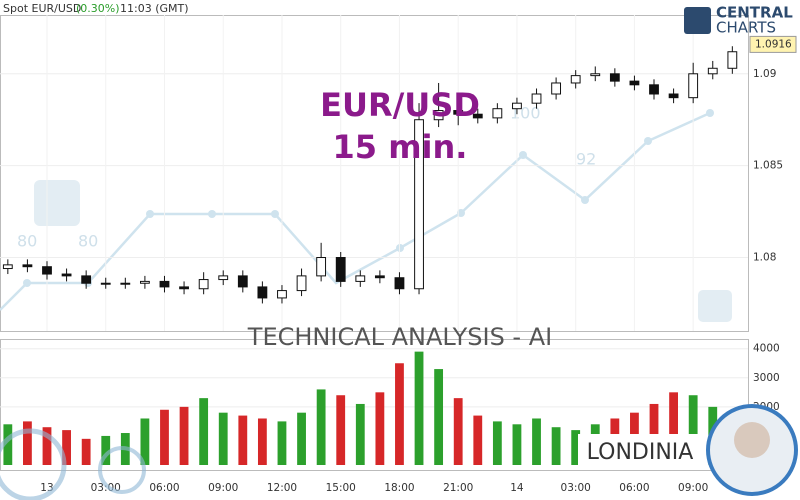  What do you see at coordinates (98, 8) in the screenshot?
I see `change: (0.30%)` at bounding box center [98, 8].